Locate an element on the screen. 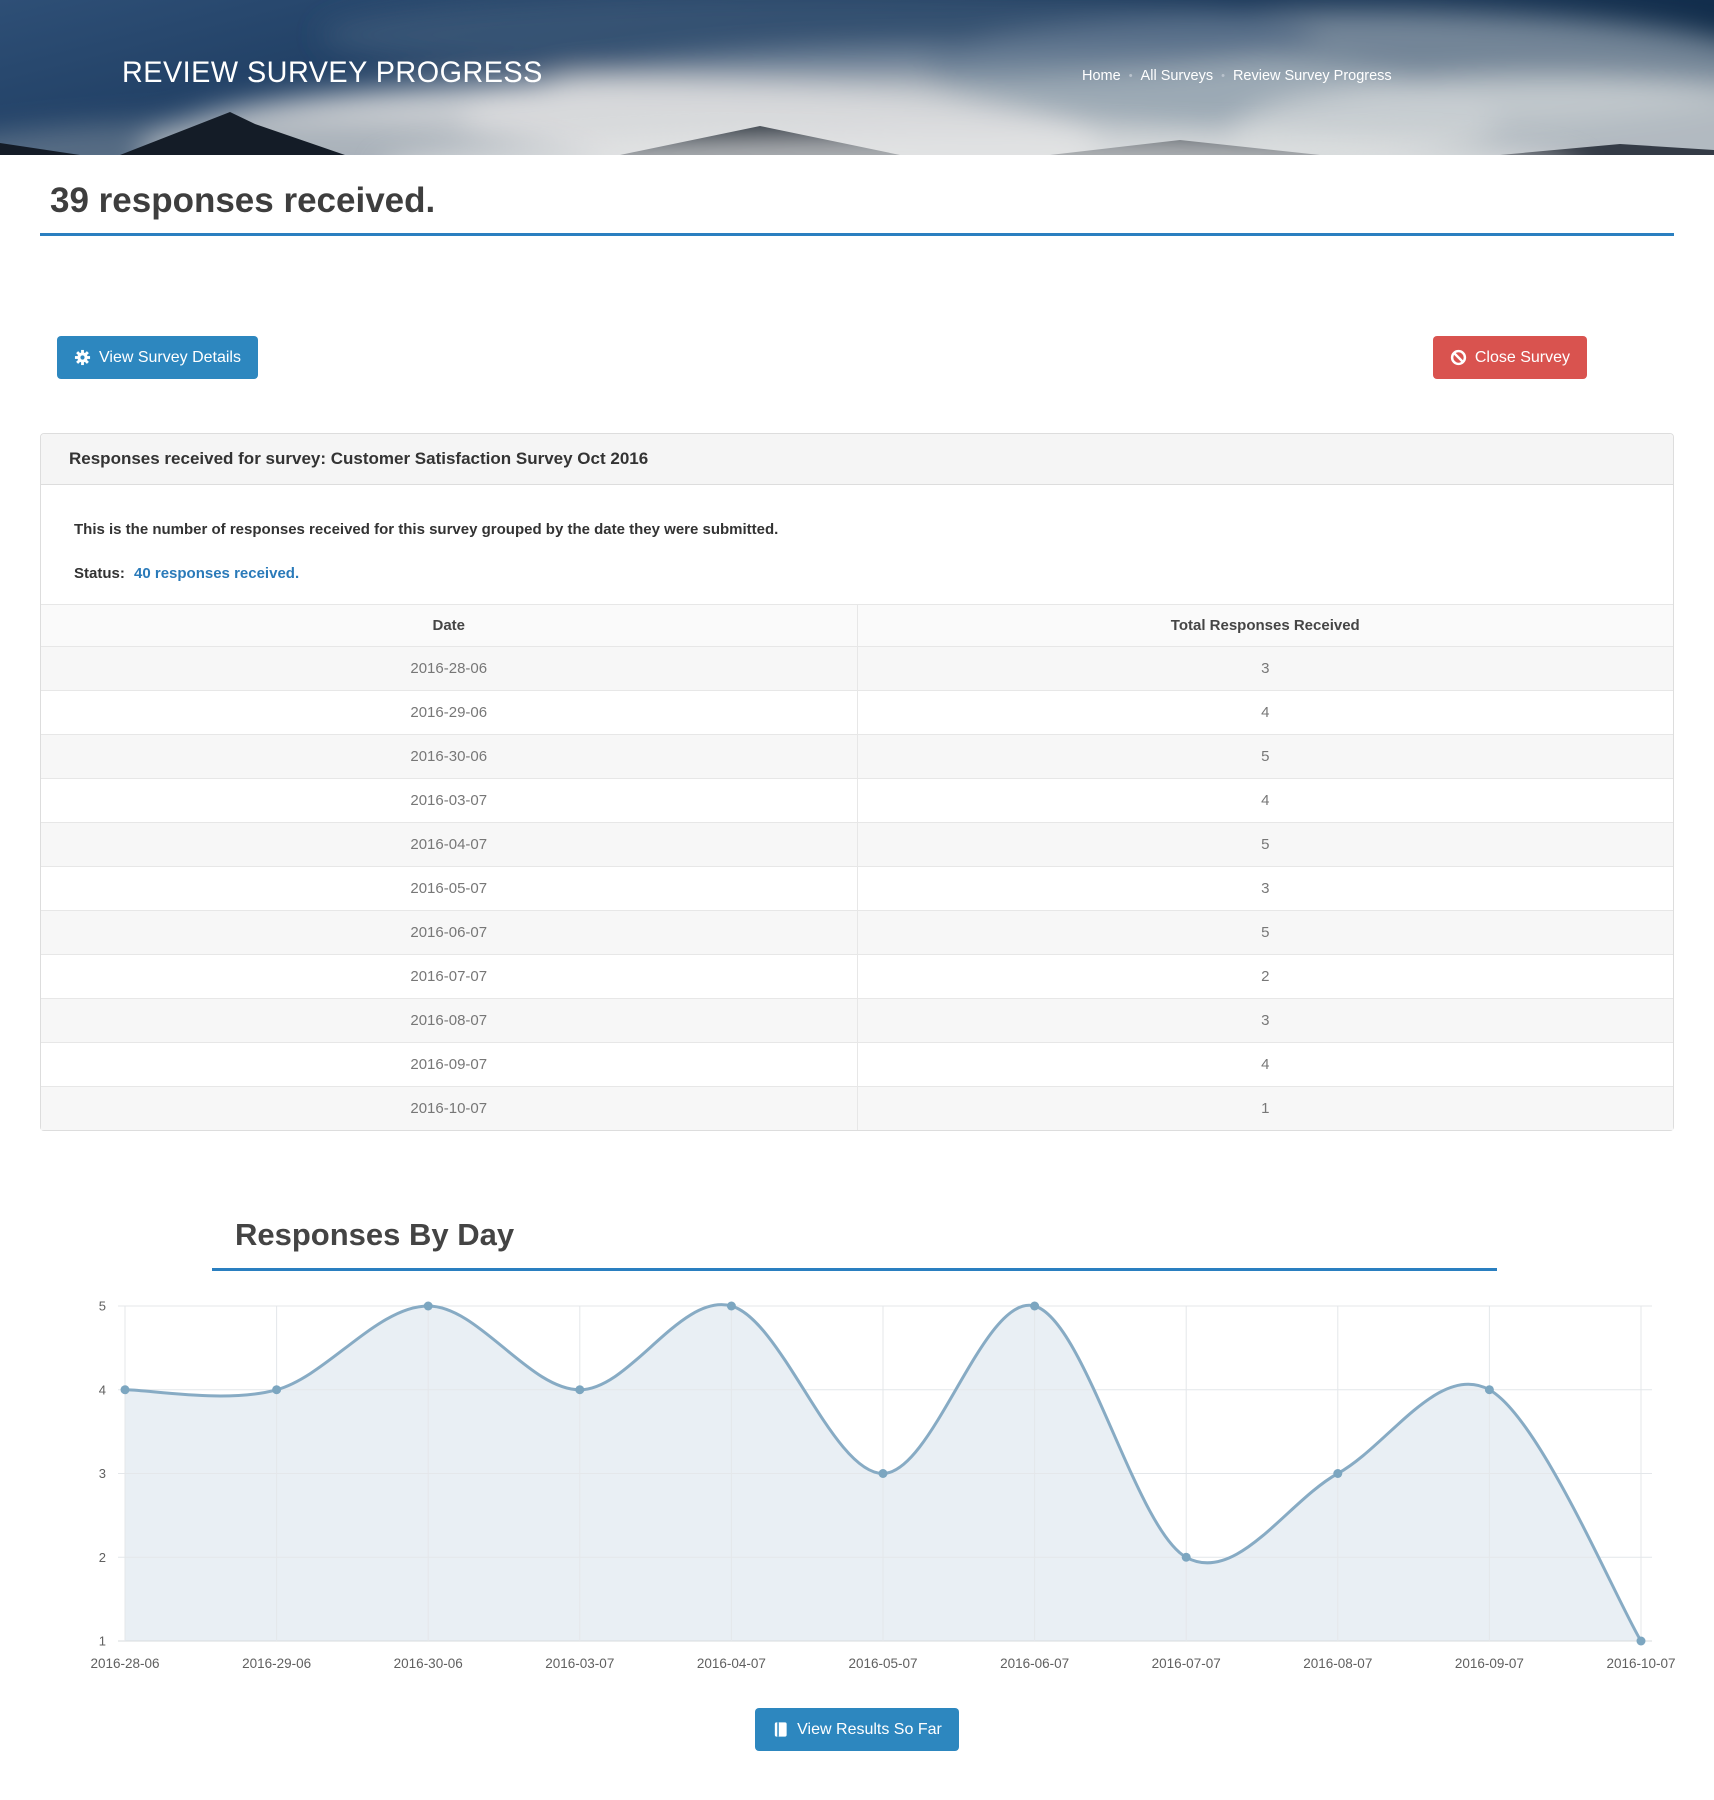 This screenshot has width=1714, height=1800. table-row: 2016-10-07 1 is located at coordinates (857, 1108).